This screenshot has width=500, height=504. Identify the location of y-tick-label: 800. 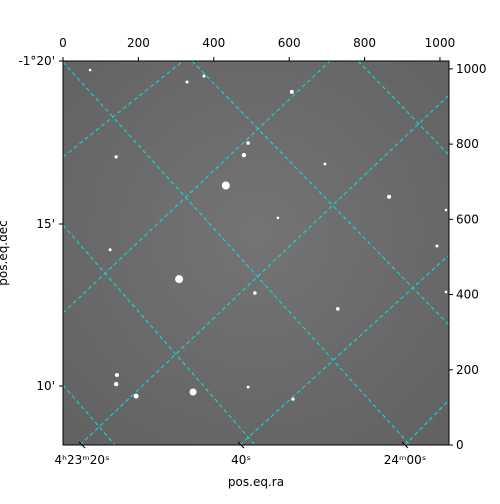
(467, 144).